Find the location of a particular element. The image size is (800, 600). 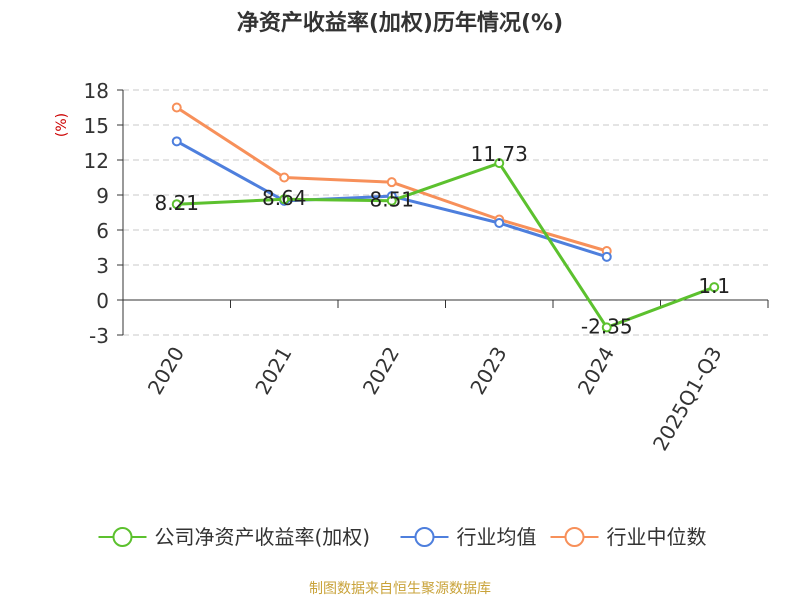

data-label-1: 8.64 is located at coordinates (284, 198).